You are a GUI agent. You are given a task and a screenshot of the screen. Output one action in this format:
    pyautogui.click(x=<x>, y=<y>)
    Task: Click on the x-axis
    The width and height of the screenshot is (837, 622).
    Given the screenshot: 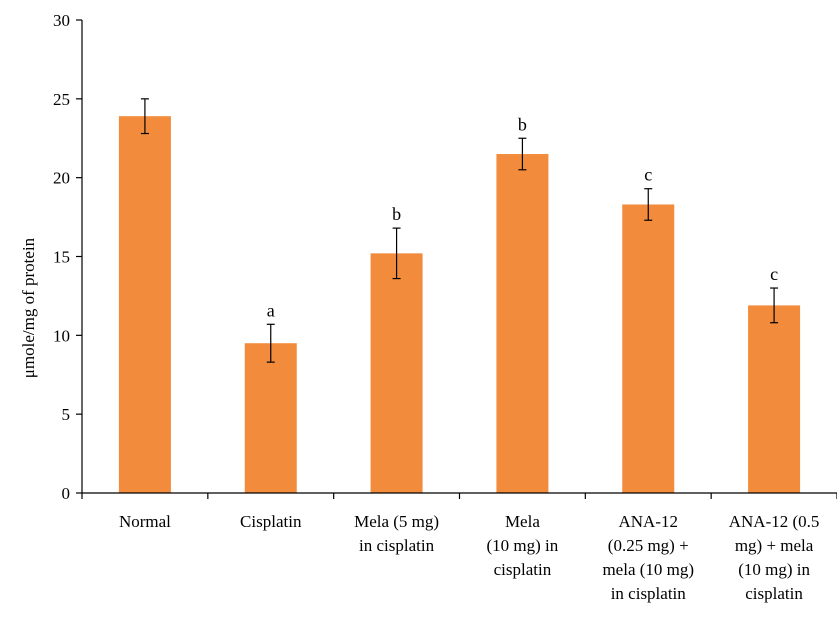 What is the action you would take?
    pyautogui.click(x=459, y=495)
    